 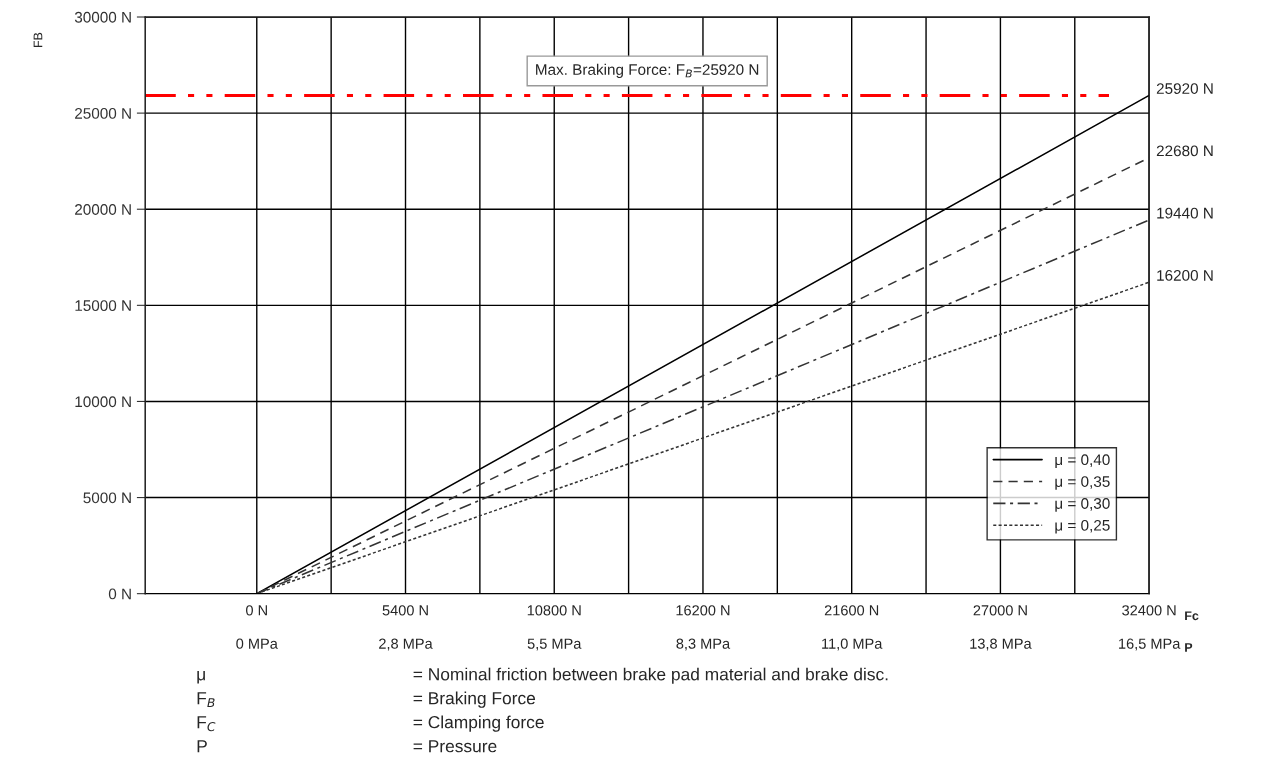 I want to click on text: = Nominal friction between brake pad material and brake disc., so click(x=650, y=675).